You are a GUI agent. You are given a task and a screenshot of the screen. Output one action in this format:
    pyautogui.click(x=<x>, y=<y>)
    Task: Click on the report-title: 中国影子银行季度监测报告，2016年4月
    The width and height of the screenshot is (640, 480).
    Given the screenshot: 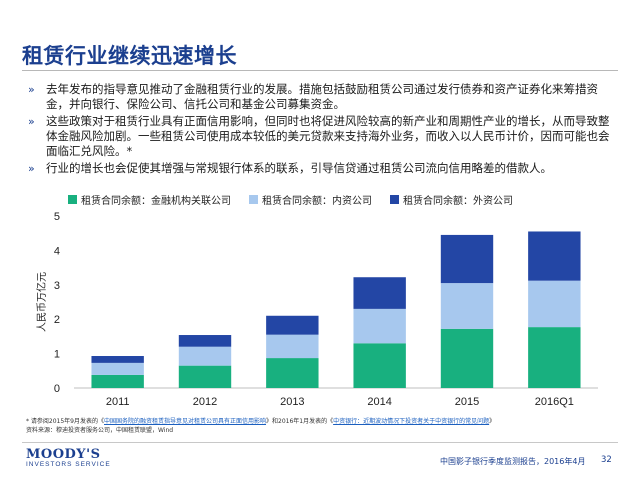 What is the action you would take?
    pyautogui.click(x=513, y=461)
    